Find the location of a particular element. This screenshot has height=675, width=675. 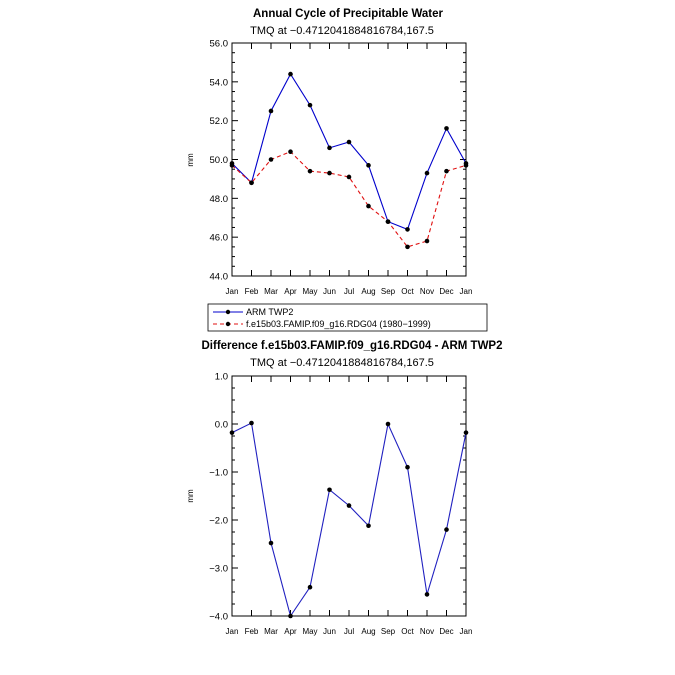

y-tick-label: −2.0 is located at coordinates (218, 521).